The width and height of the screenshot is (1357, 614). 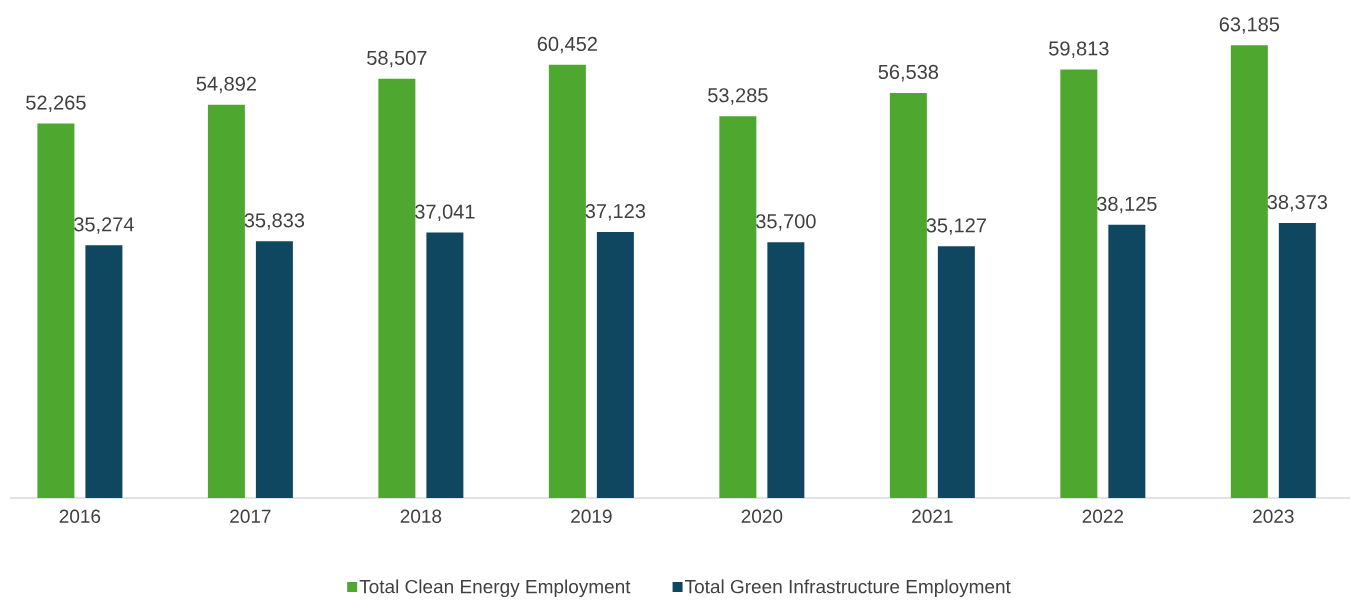 What do you see at coordinates (1079, 49) in the screenshot?
I see `data-label: 59,813` at bounding box center [1079, 49].